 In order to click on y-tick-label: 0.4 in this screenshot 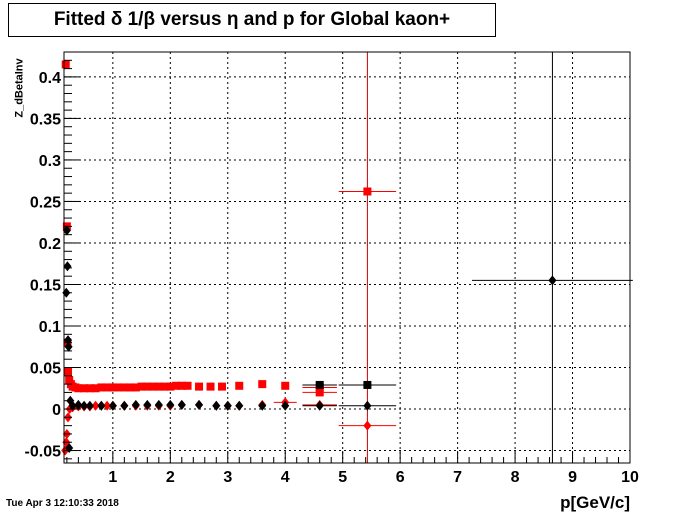, I will do `click(50, 78)`.